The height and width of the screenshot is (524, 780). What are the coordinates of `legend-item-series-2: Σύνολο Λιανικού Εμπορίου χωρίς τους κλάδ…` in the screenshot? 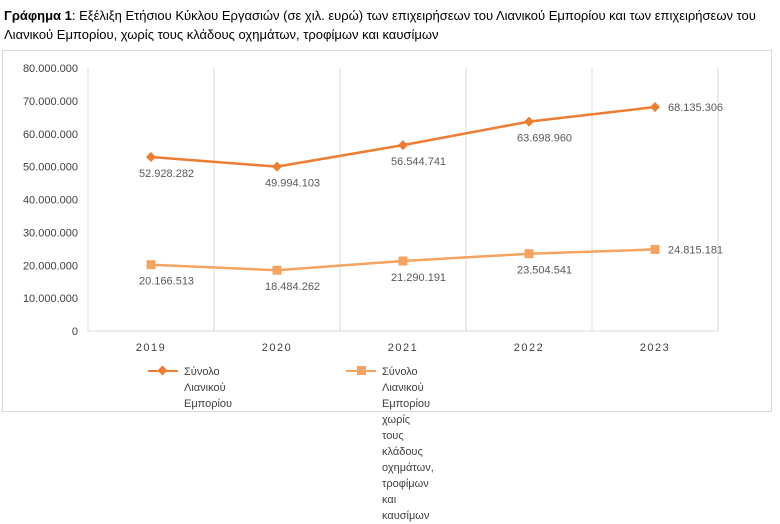 It's located at (390, 444).